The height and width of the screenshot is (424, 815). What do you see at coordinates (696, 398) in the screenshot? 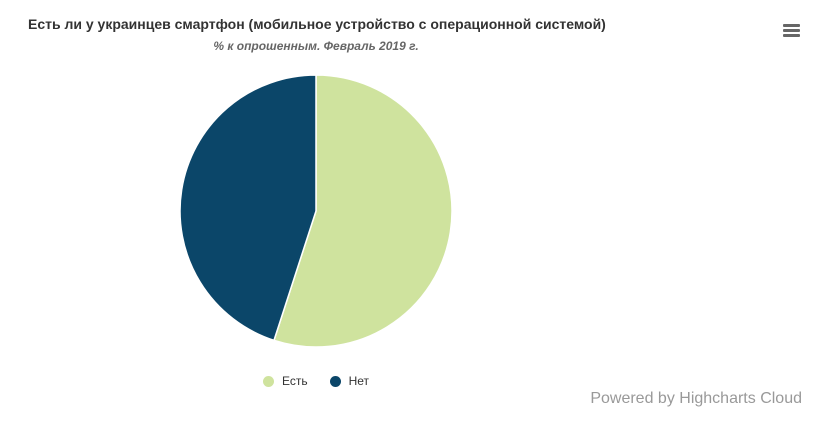
I see `credits-link: Powered by Highcharts Cloud` at bounding box center [696, 398].